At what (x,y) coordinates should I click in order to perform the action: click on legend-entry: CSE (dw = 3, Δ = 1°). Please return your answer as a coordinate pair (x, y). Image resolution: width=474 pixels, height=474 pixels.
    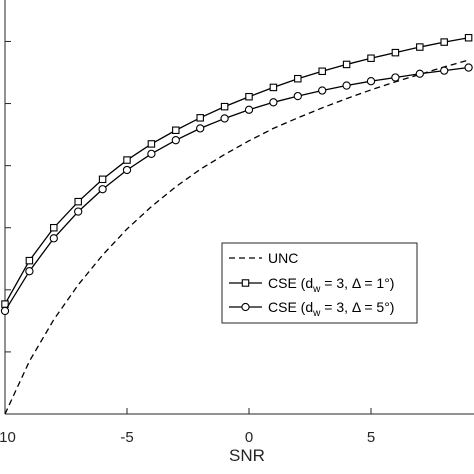
    Looking at the image, I should click on (311, 285).